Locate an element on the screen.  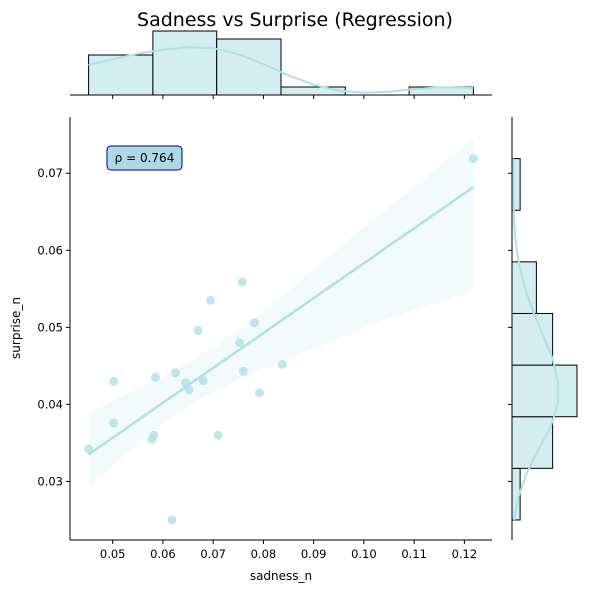
annotation-box is located at coordinates (144, 158).